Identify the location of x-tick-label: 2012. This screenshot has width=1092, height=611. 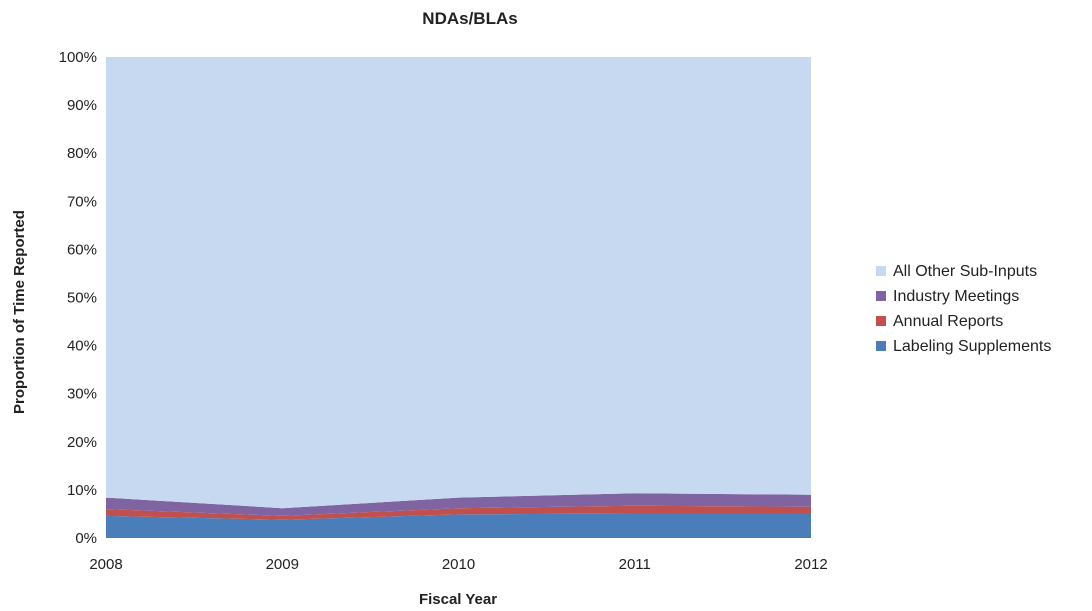
(810, 564).